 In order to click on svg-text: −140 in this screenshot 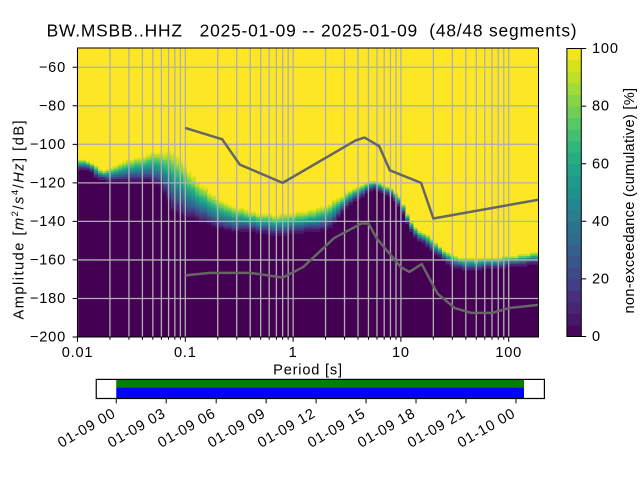, I will do `click(48, 222)`.